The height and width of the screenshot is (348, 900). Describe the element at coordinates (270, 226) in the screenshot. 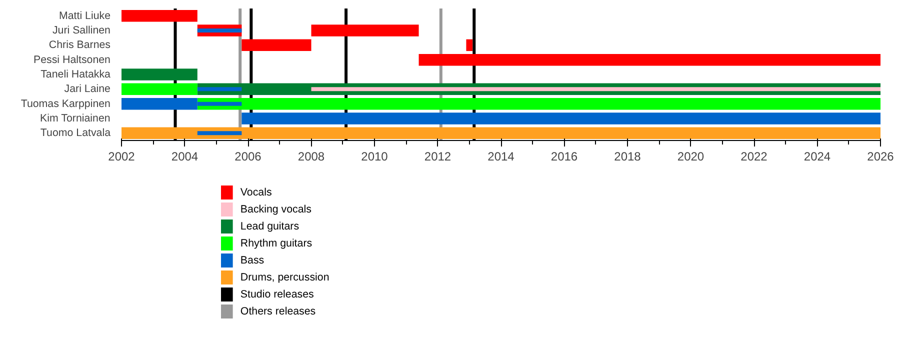

I see `legend-label: Lead guitars` at that location.